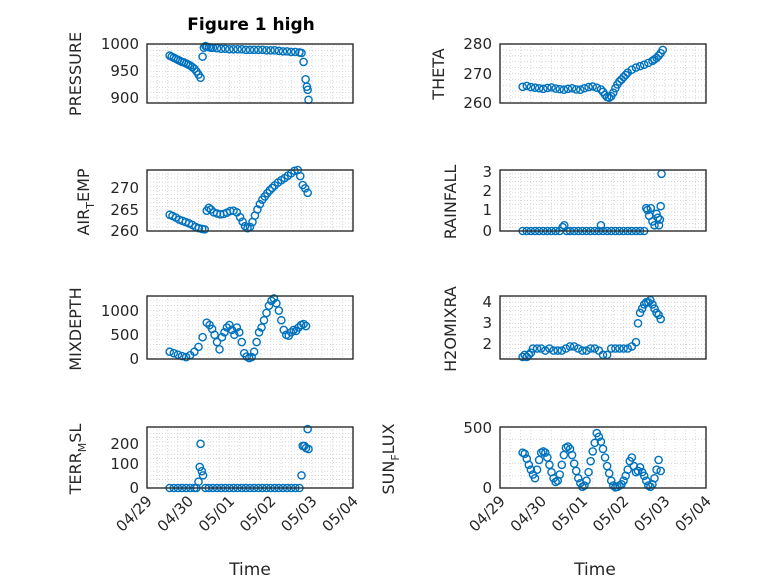 This screenshot has width=778, height=583. What do you see at coordinates (340, 513) in the screenshot?
I see `x-tick-label: 05/04` at bounding box center [340, 513].